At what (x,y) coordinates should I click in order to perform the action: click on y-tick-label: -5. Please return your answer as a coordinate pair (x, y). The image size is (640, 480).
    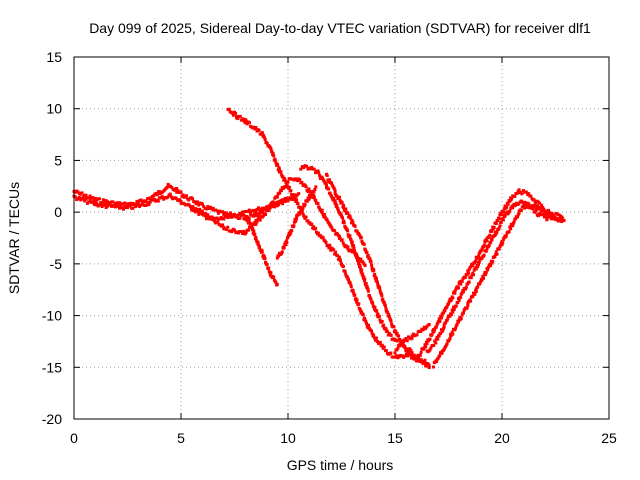
    Looking at the image, I should click on (56, 264).